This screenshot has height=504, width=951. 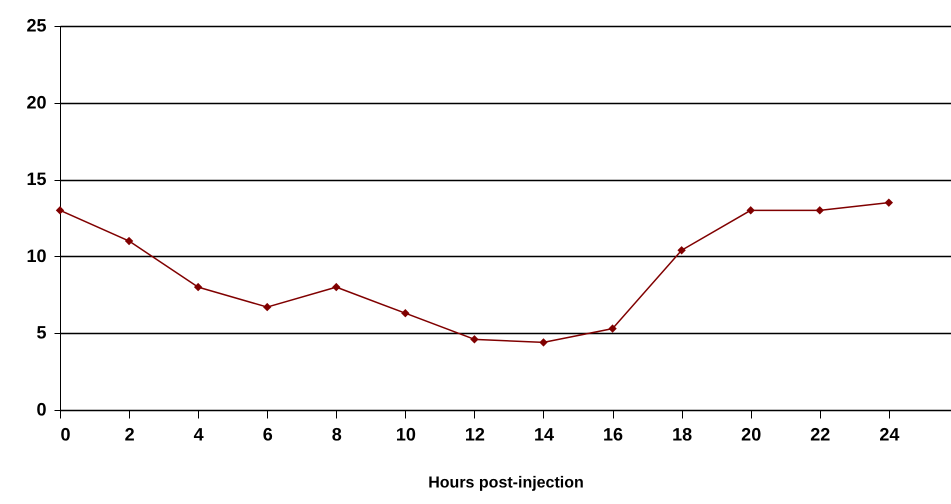 I want to click on x-tick-label: 10, so click(x=406, y=434).